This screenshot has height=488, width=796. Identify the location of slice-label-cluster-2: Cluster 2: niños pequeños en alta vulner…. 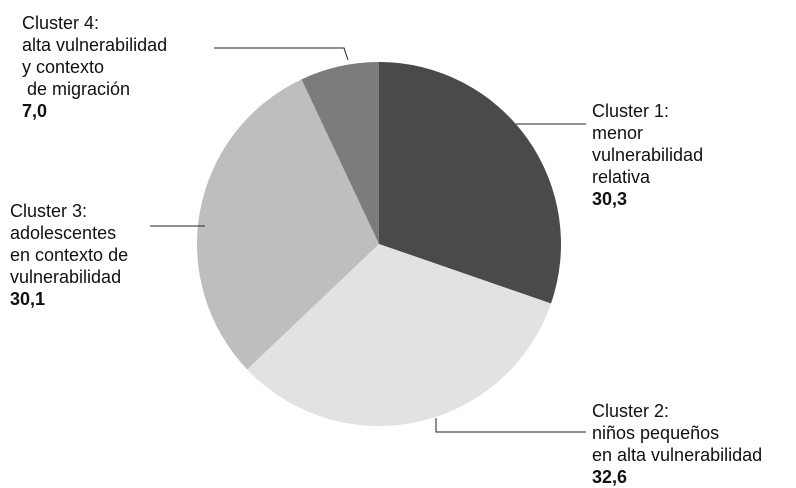
(677, 444).